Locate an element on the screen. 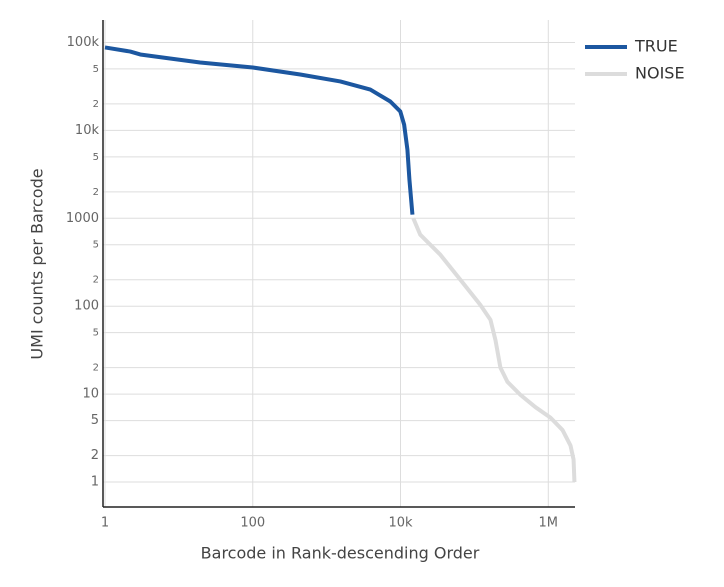 The width and height of the screenshot is (724, 587). y-tick-label: 1000 is located at coordinates (82, 218).